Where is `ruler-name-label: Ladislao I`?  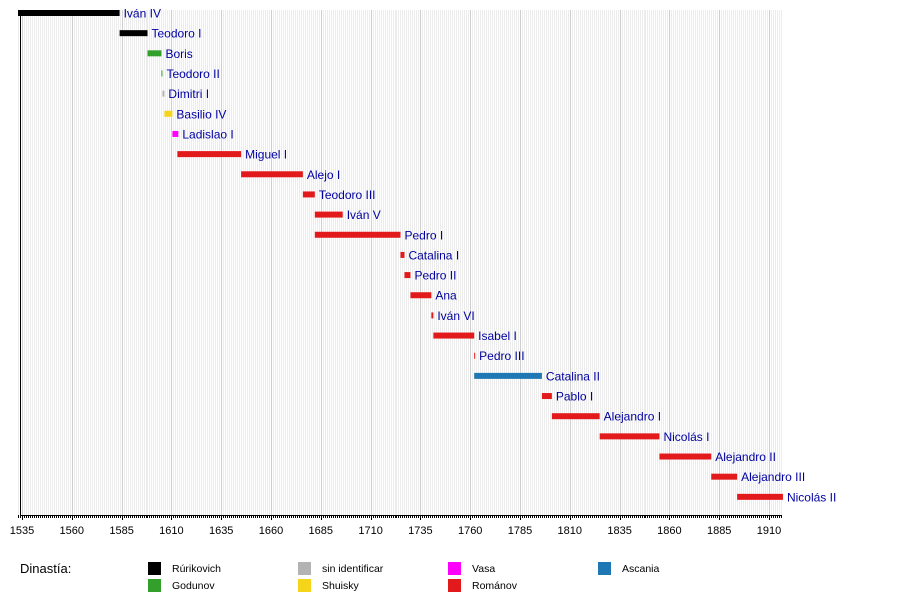 ruler-name-label: Ladislao I is located at coordinates (207, 134).